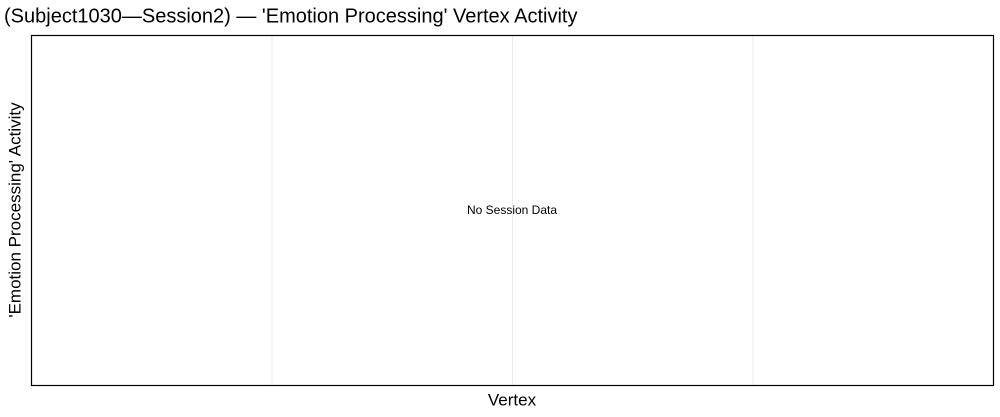 This screenshot has width=1000, height=417. I want to click on x-axis-label: Vertex, so click(512, 399).